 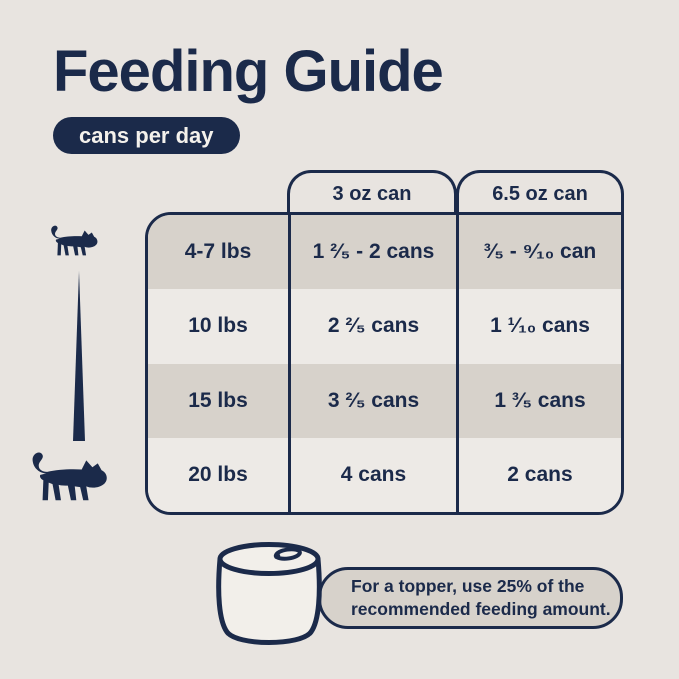 I want to click on cat-size-wedge, so click(x=79, y=356).